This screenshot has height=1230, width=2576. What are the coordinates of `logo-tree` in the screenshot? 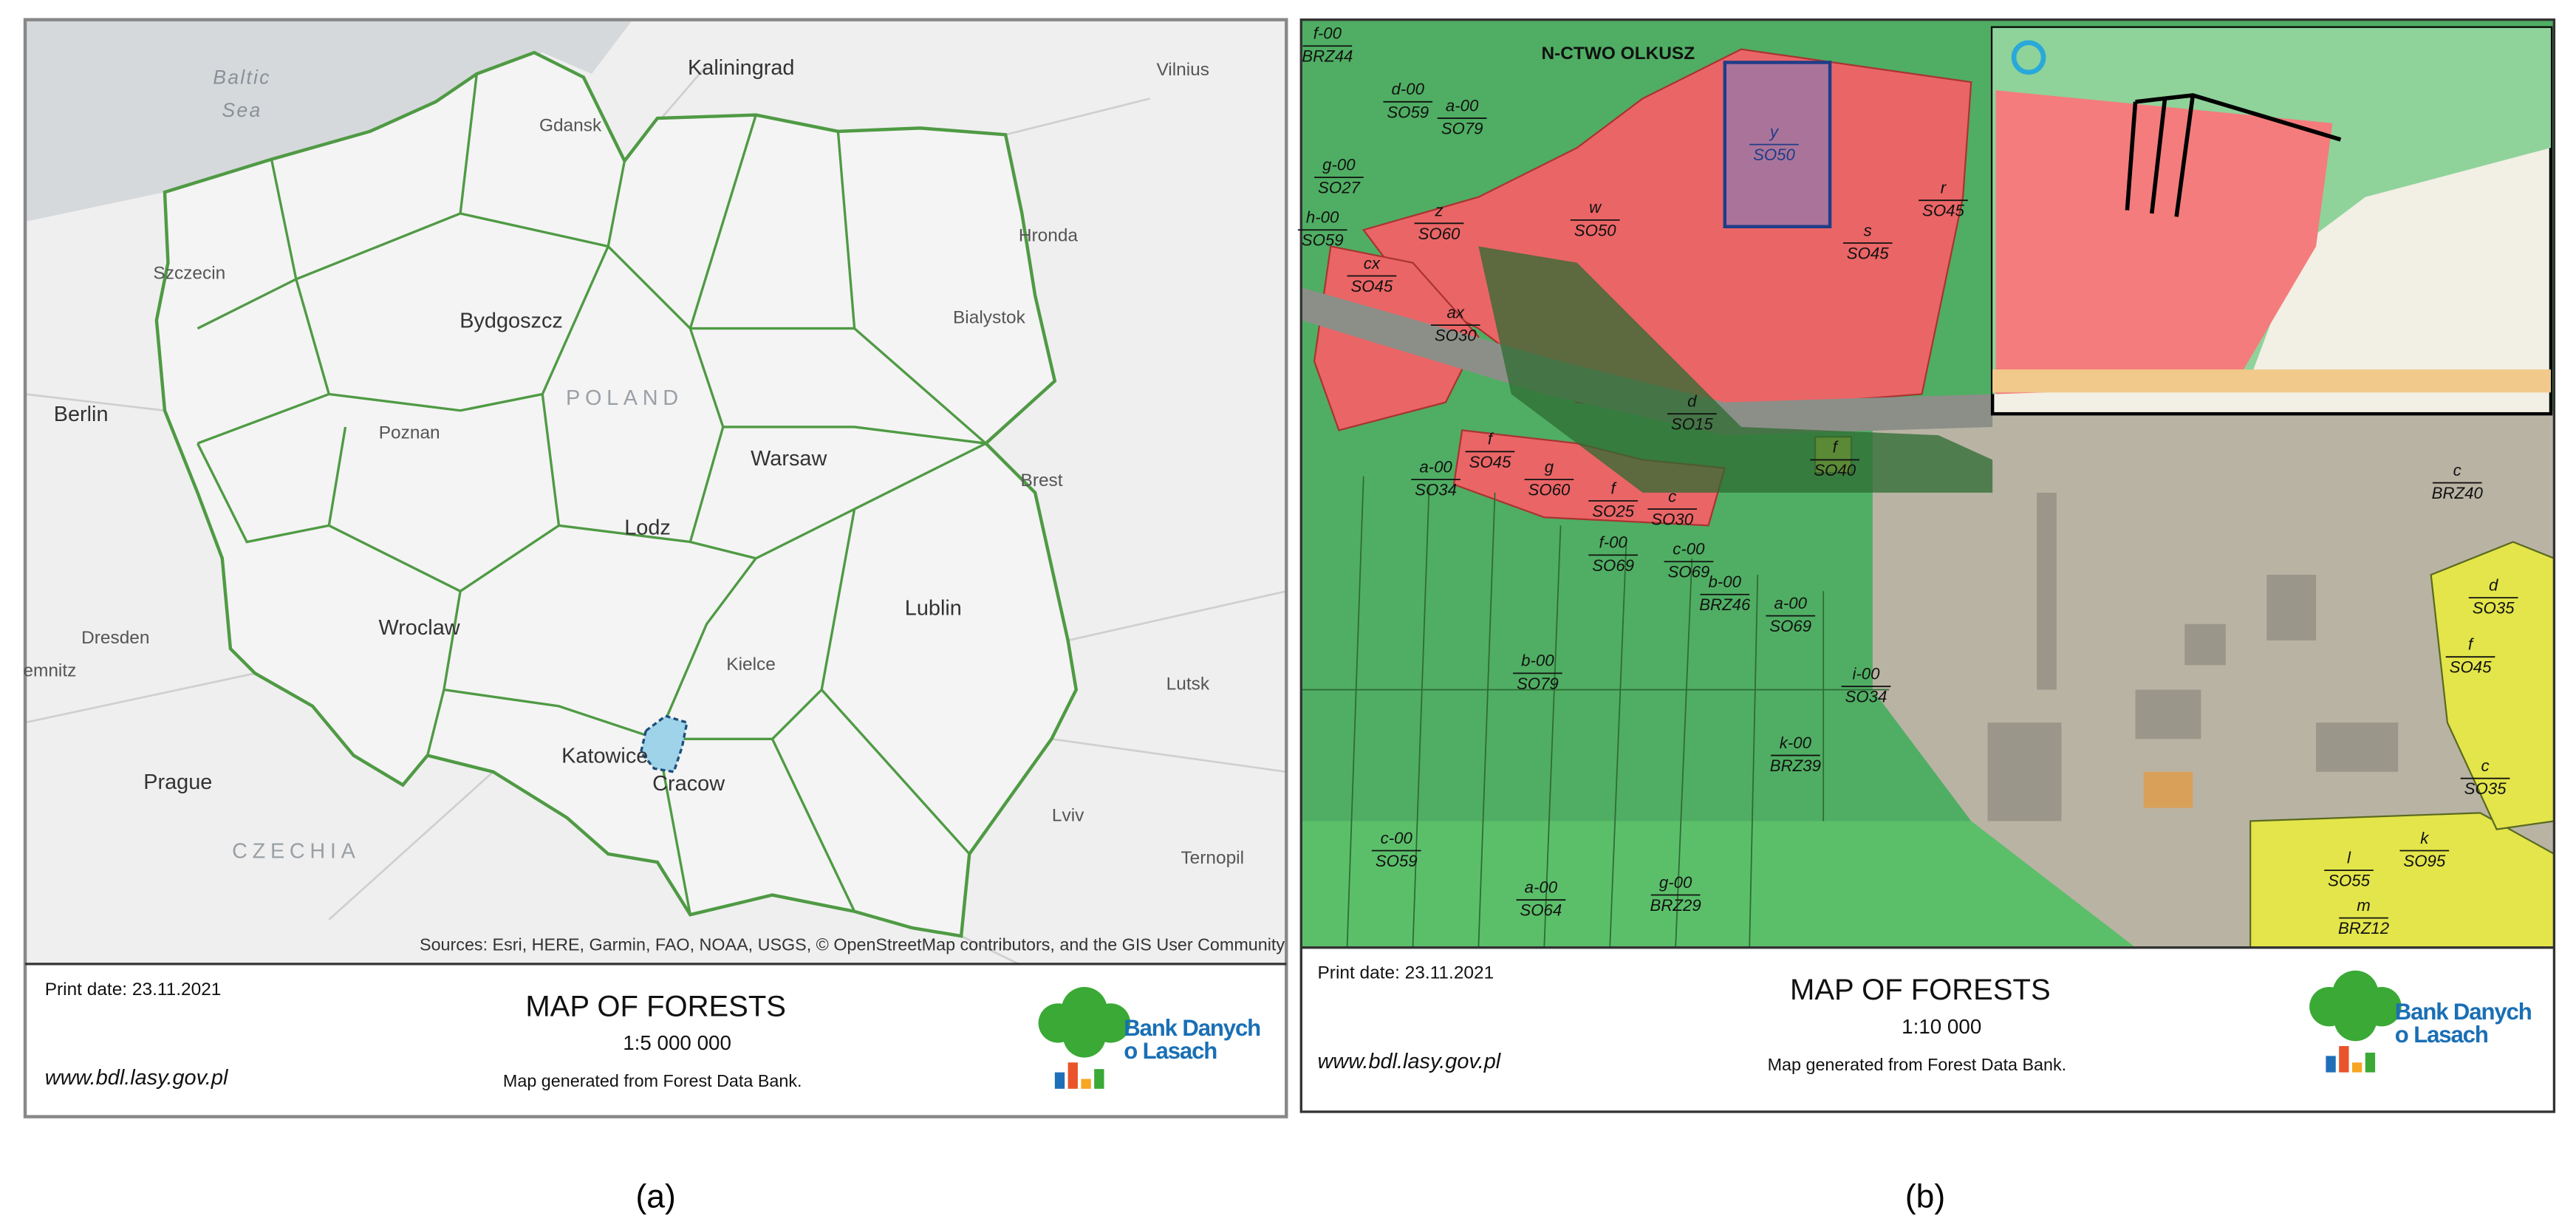 It's located at (2355, 1020).